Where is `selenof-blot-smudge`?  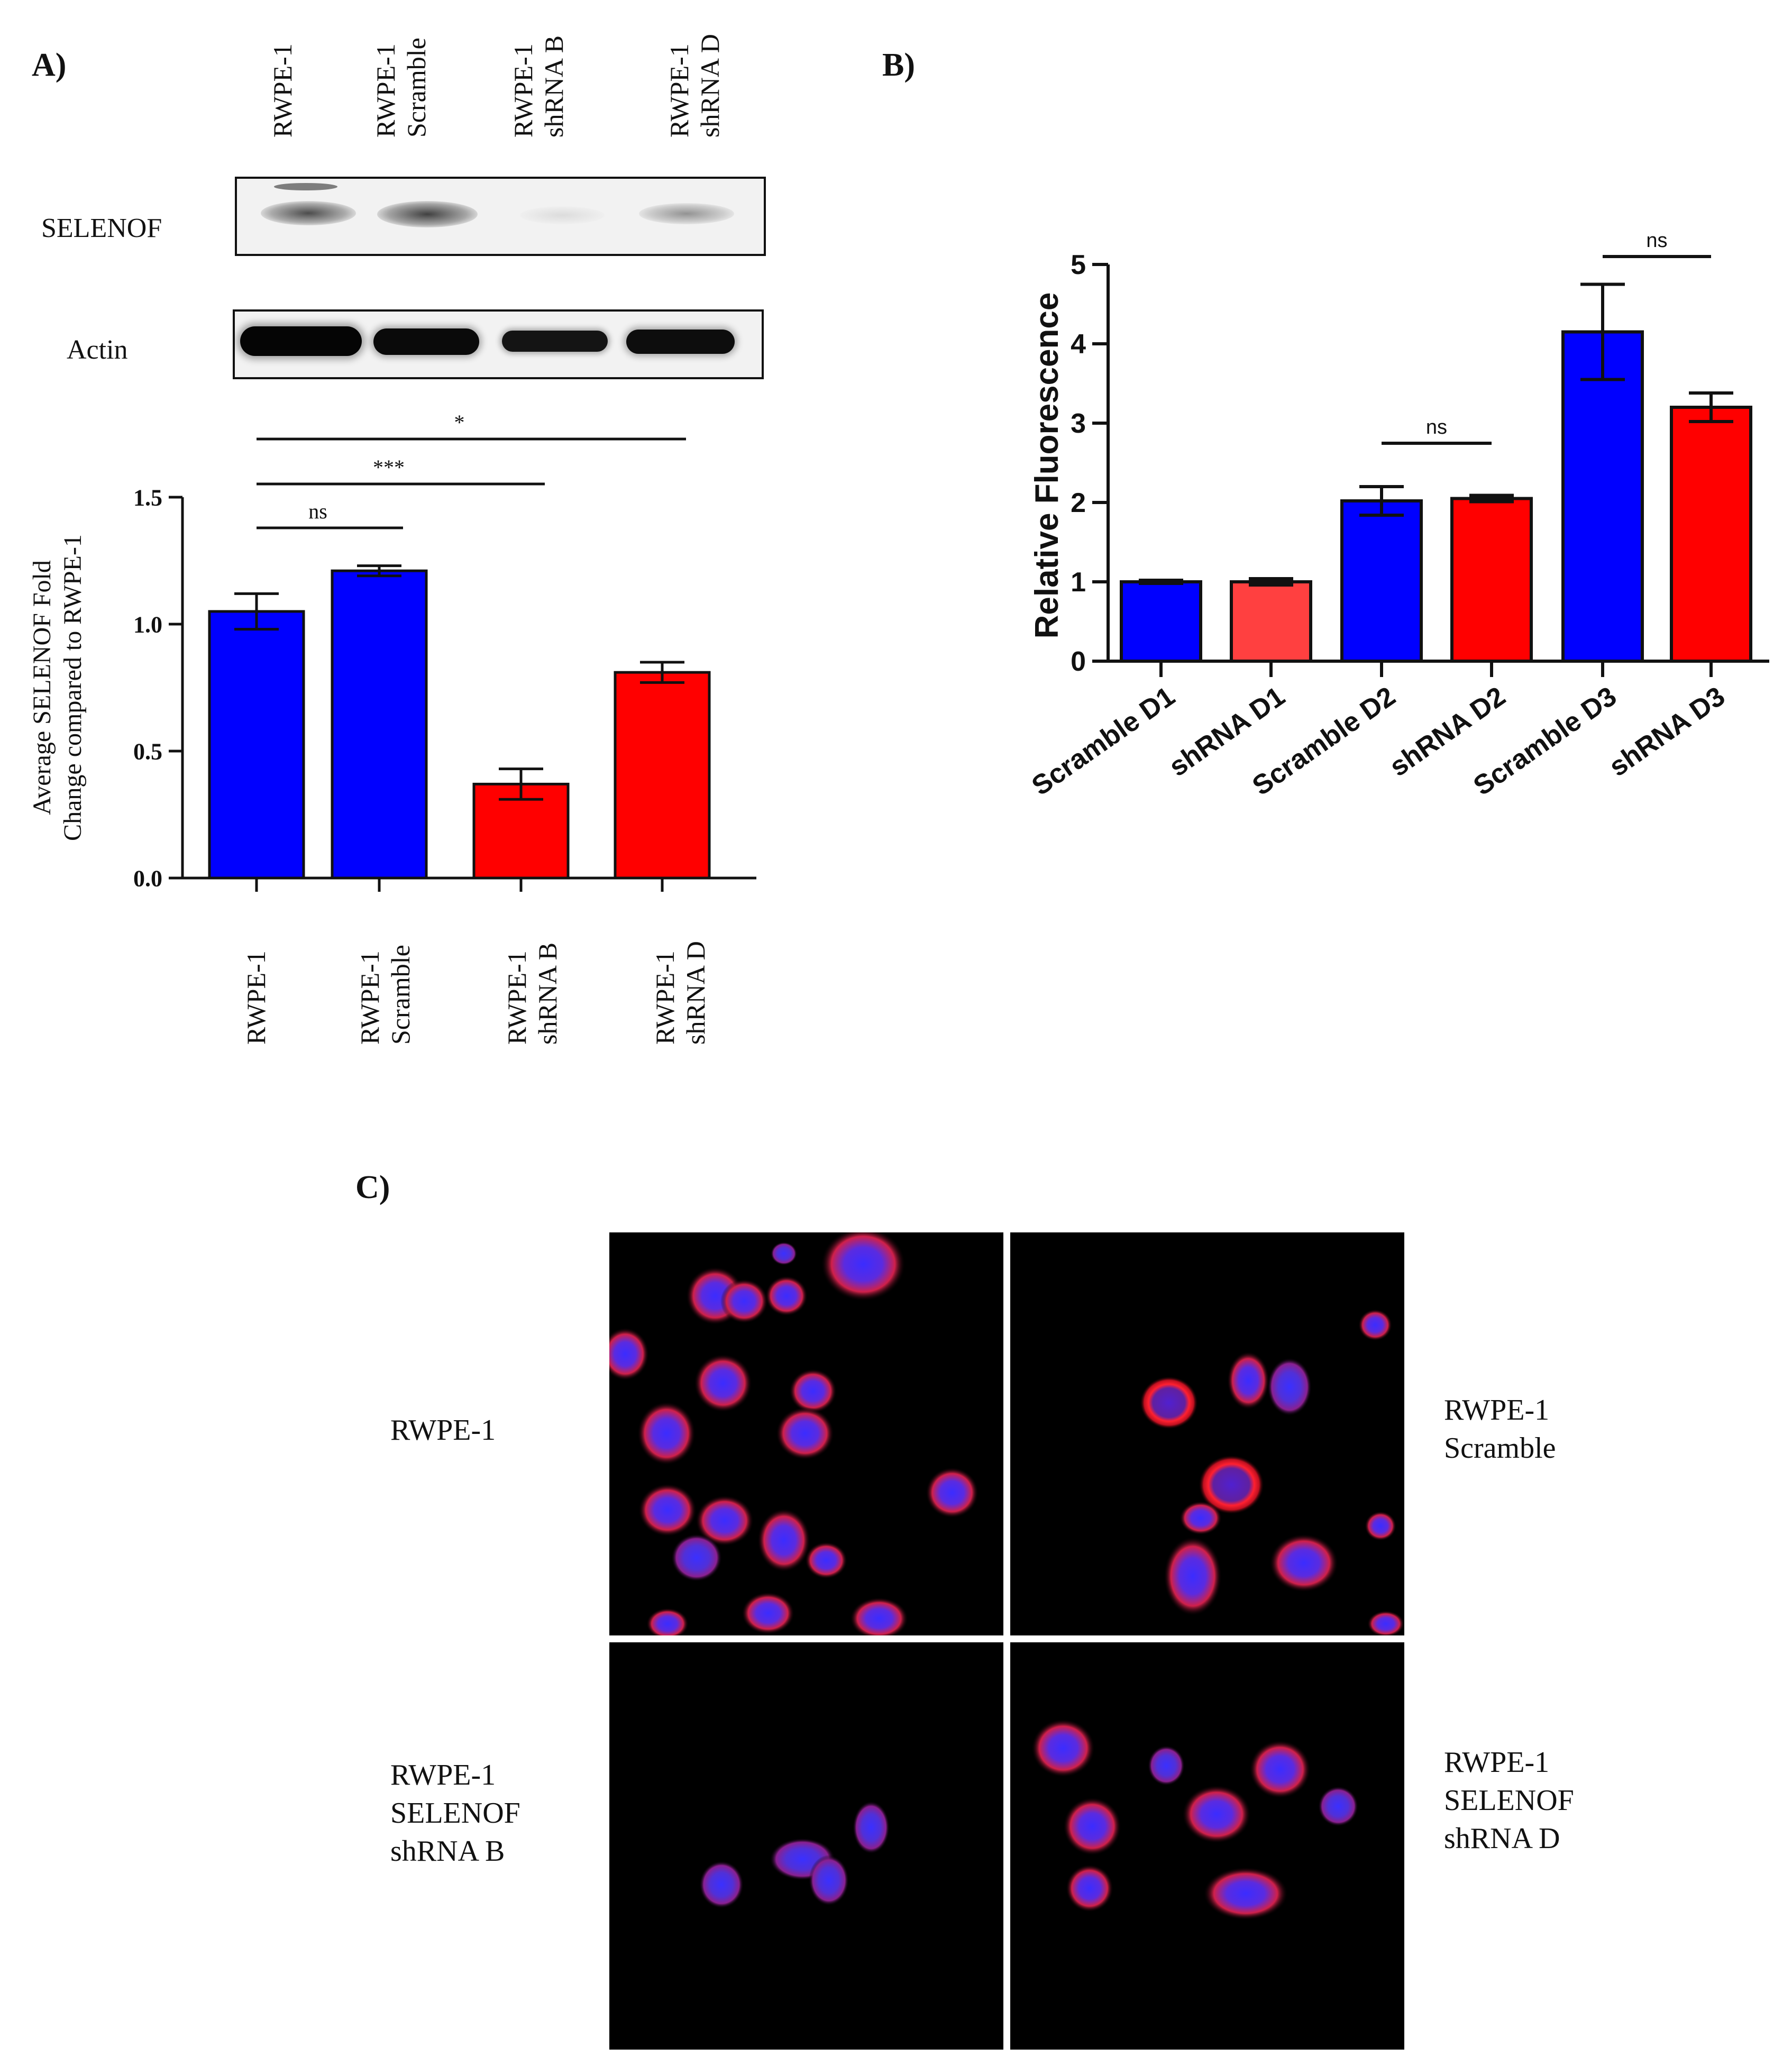 selenof-blot-smudge is located at coordinates (305, 186).